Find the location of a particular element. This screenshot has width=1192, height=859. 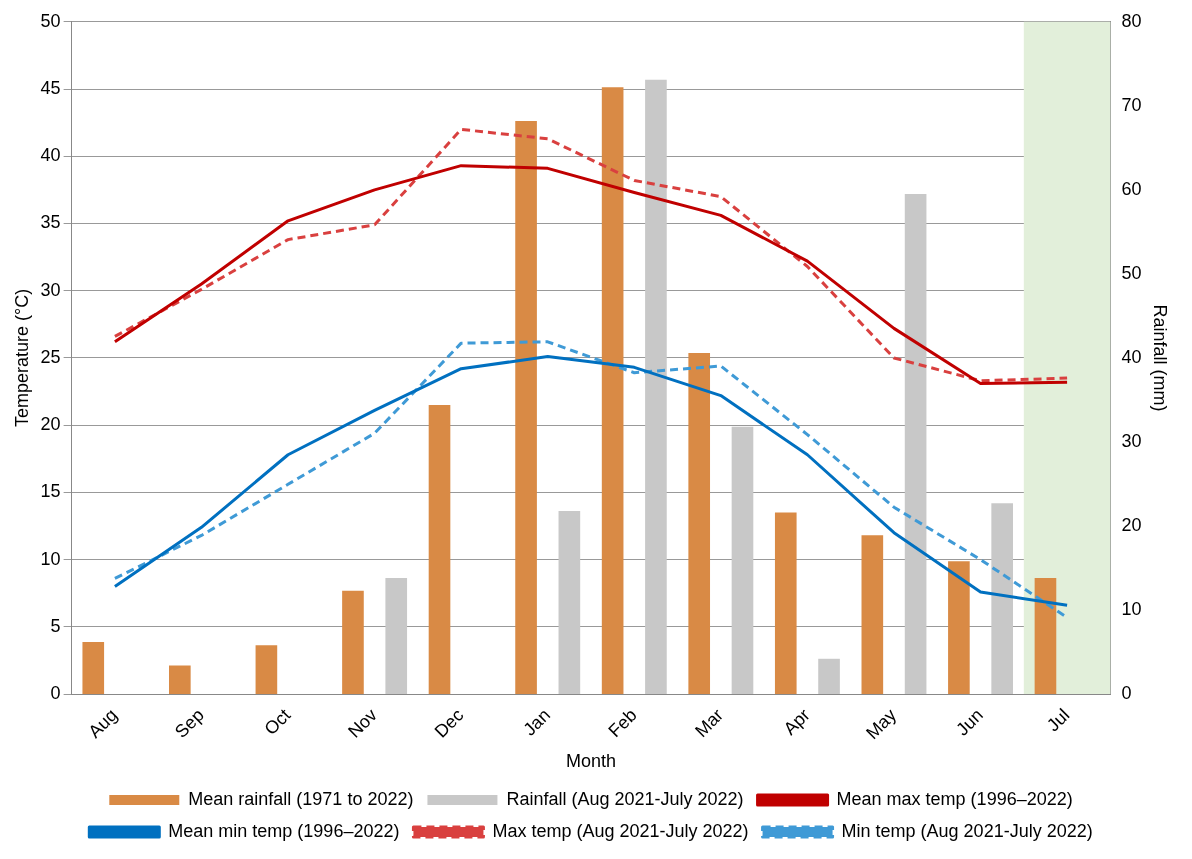

y-tick-label: 15 is located at coordinates (50, 491).